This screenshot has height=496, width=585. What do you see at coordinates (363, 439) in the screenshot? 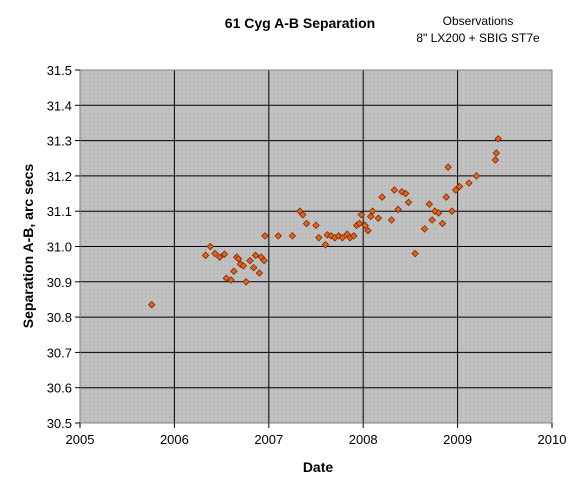
I see `x-tick-label: 2008` at bounding box center [363, 439].